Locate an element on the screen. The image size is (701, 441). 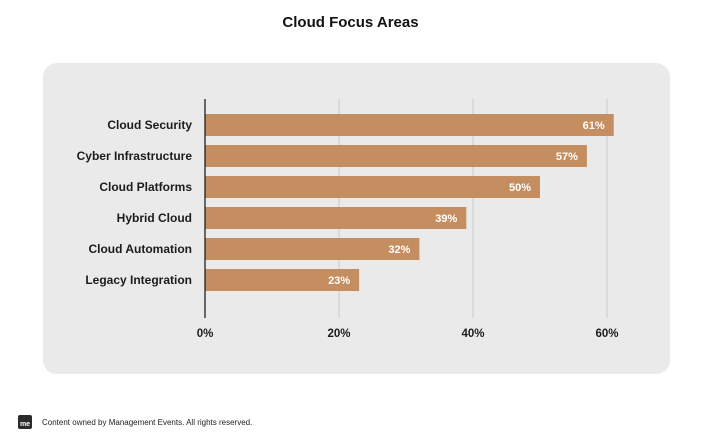
category-label-4: Cloud Automation is located at coordinates (140, 249).